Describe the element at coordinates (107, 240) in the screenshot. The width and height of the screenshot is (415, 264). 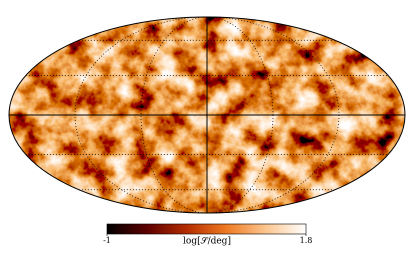
I see `colorbar-tick-label: -1` at that location.